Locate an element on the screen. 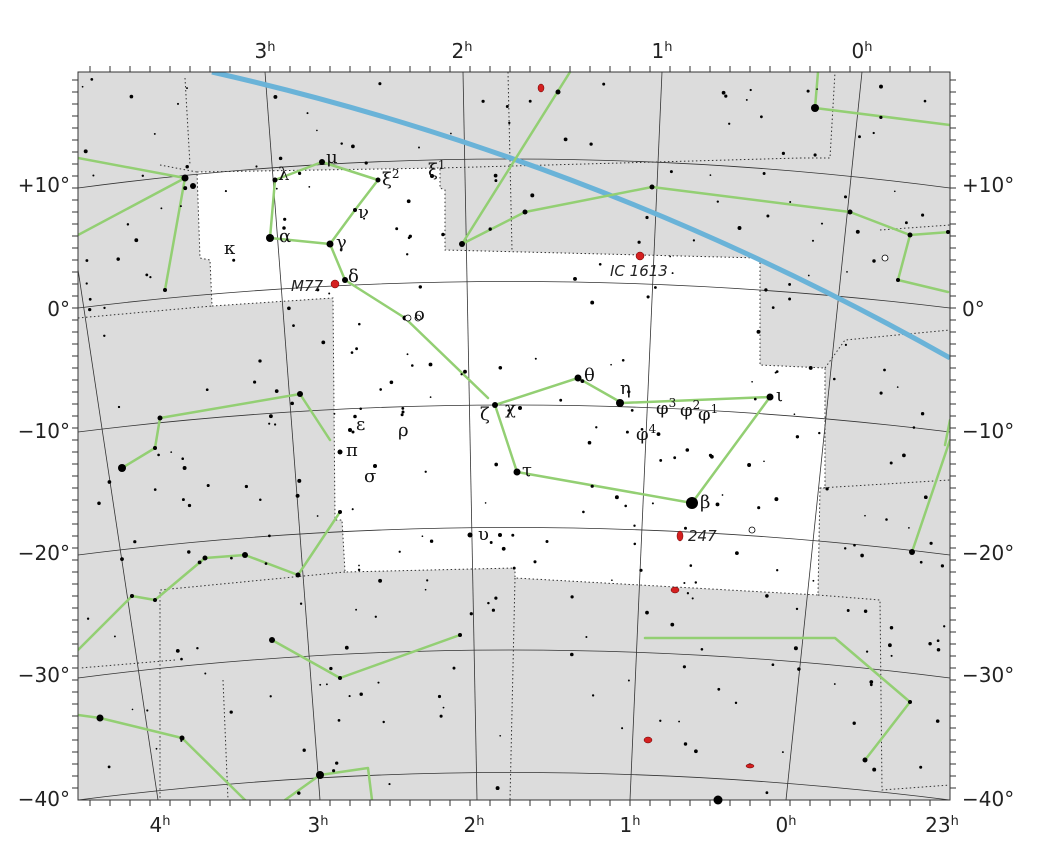 Image resolution: width=1045 pixels, height=853 pixels. star-label-letter: ι is located at coordinates (779, 395).